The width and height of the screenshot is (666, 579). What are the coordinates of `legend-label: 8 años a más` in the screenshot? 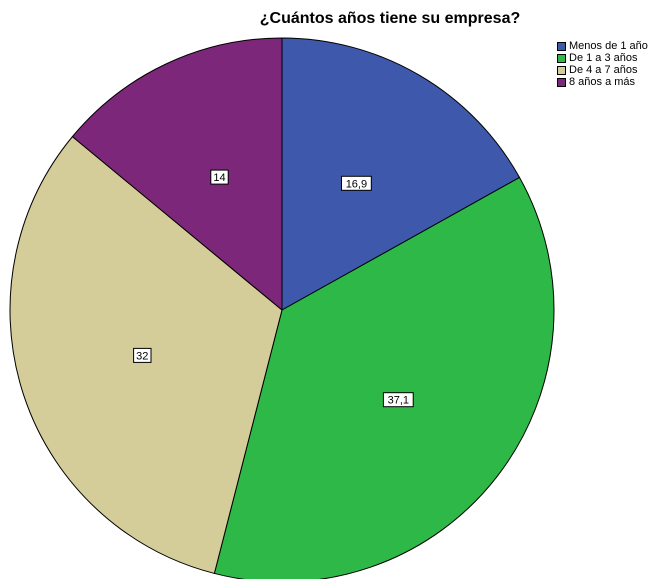 It's located at (602, 82).